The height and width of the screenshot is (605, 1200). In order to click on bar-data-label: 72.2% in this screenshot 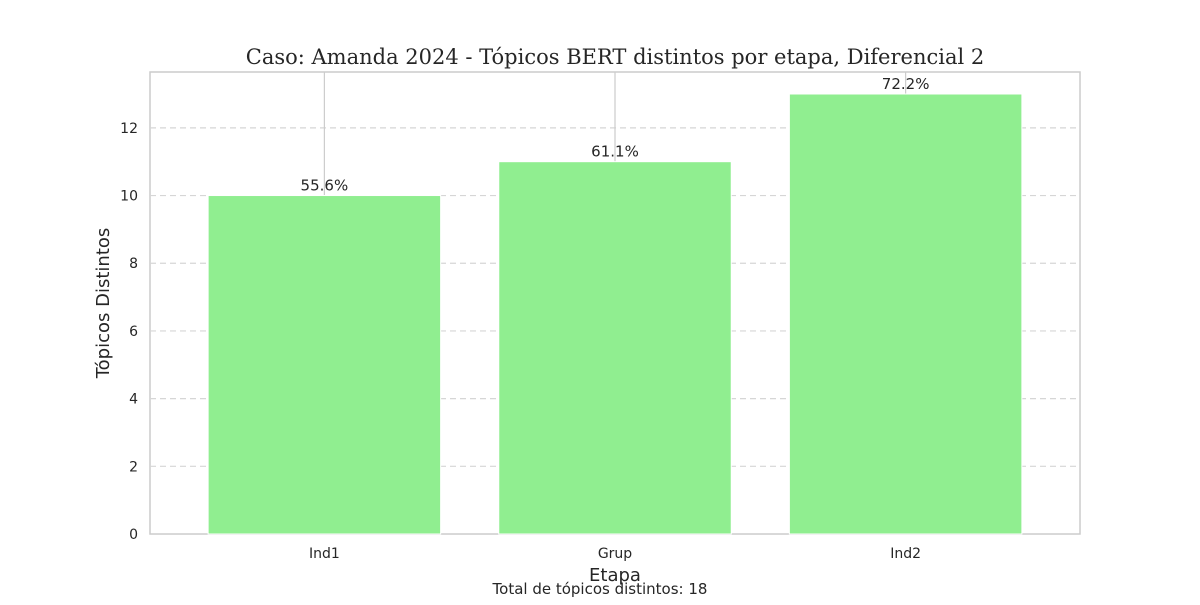, I will do `click(906, 84)`.